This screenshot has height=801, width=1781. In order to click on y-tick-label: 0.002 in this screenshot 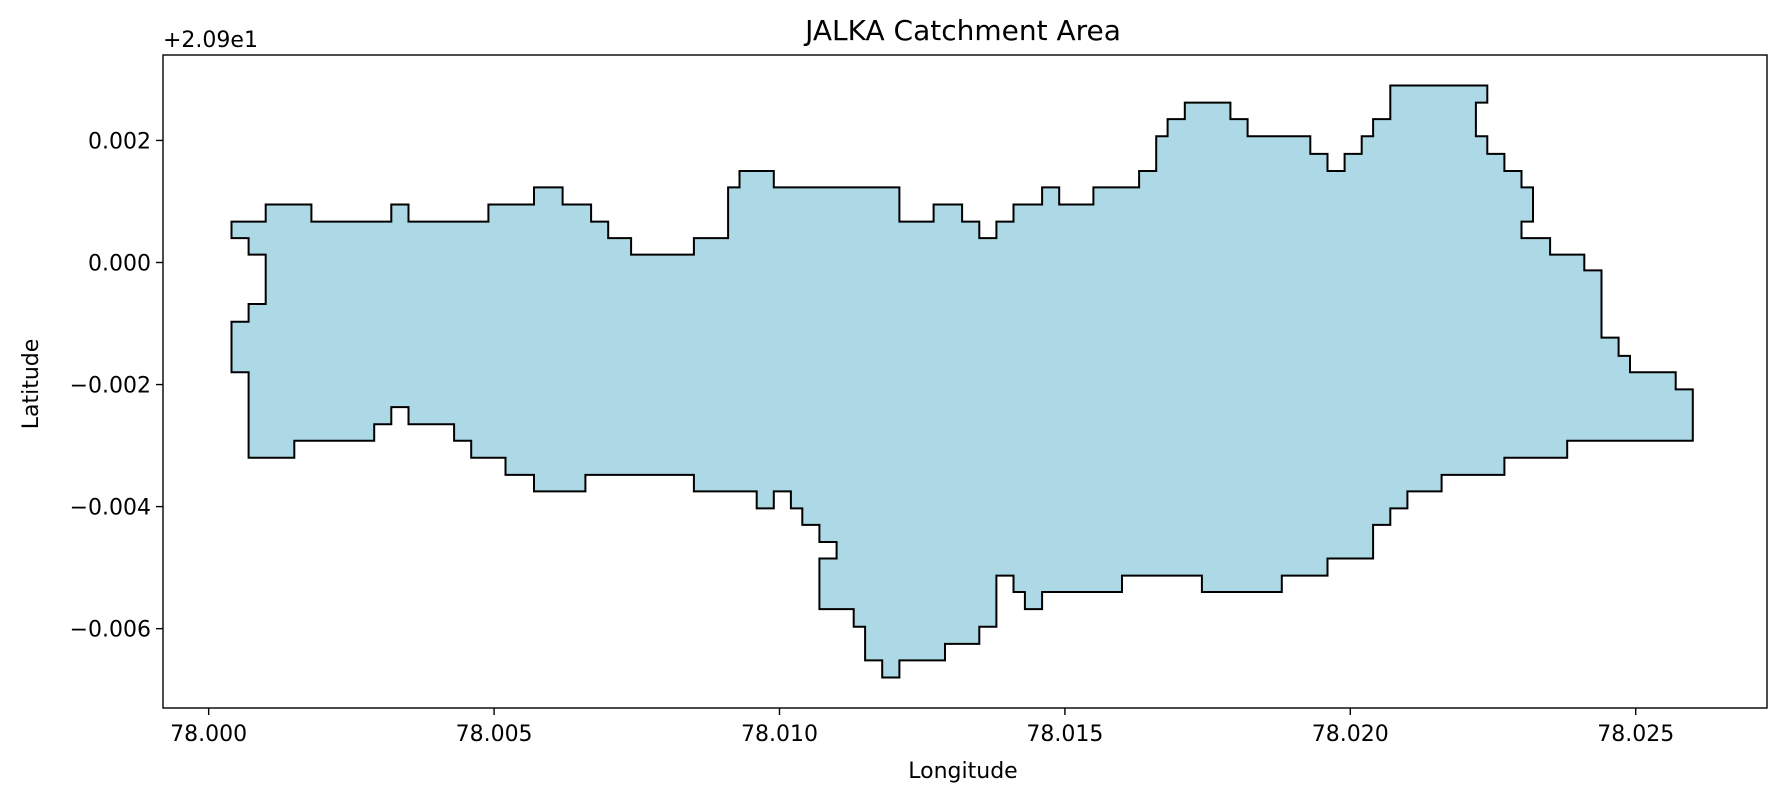, I will do `click(119, 141)`.